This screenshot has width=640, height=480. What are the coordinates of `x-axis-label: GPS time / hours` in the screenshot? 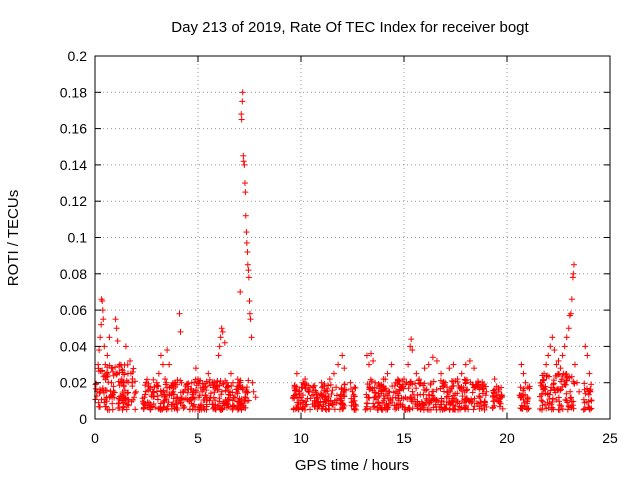 It's located at (352, 465).